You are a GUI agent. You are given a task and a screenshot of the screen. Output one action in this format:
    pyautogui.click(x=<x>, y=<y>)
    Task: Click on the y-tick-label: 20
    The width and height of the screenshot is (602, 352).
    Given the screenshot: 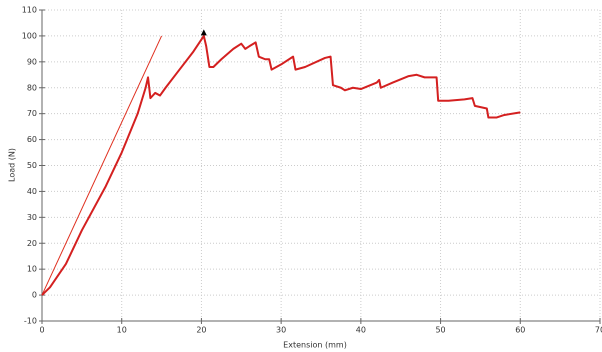 What is the action you would take?
    pyautogui.click(x=32, y=243)
    